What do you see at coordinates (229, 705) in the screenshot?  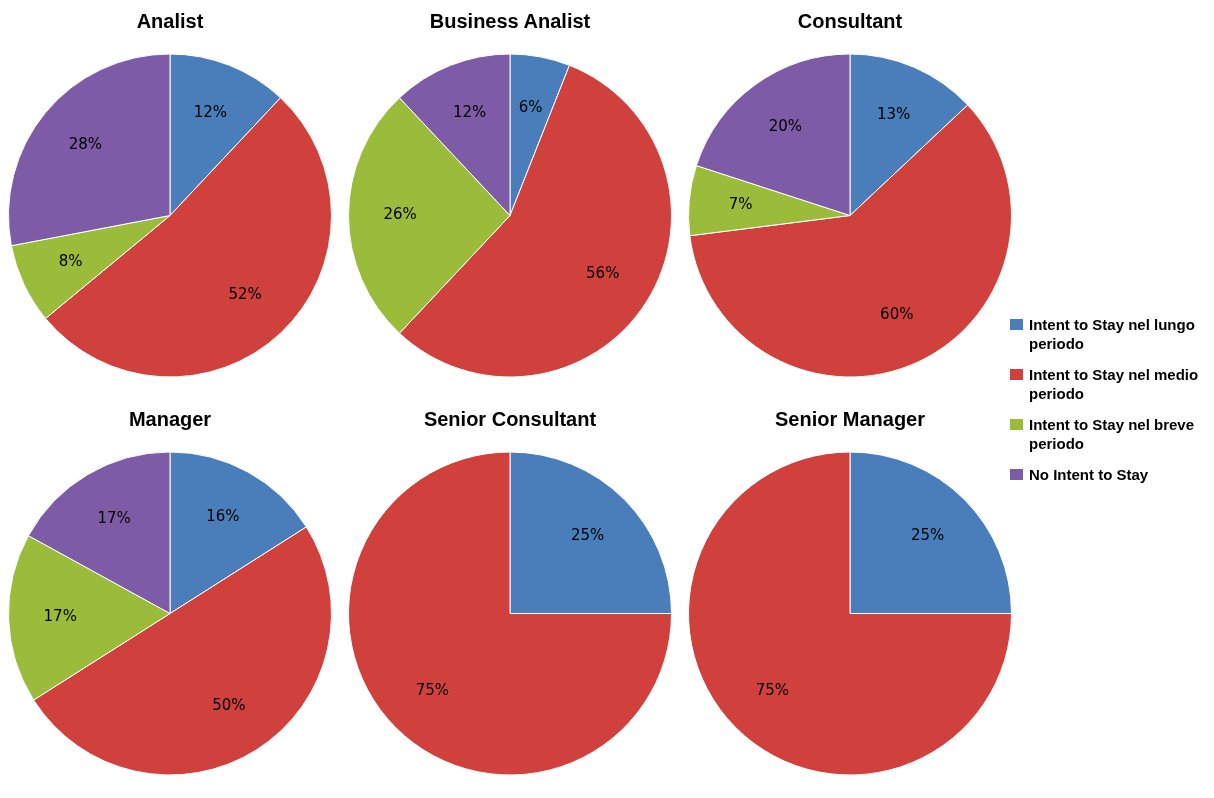 I see `data-label: 50%` at bounding box center [229, 705].